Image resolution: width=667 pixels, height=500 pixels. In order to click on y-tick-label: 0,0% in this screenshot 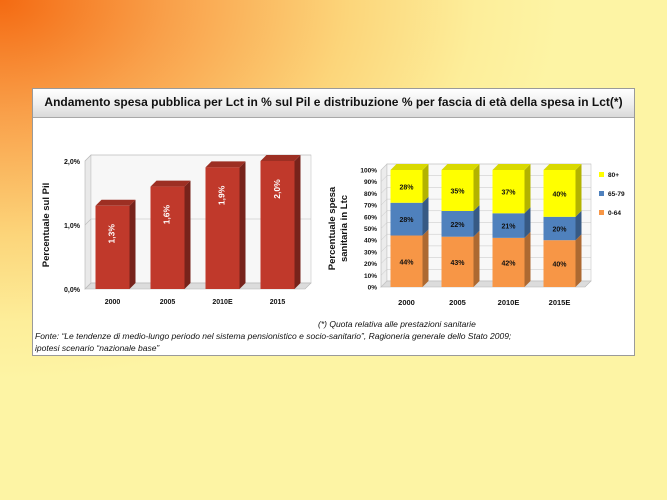, I will do `click(72, 290)`.